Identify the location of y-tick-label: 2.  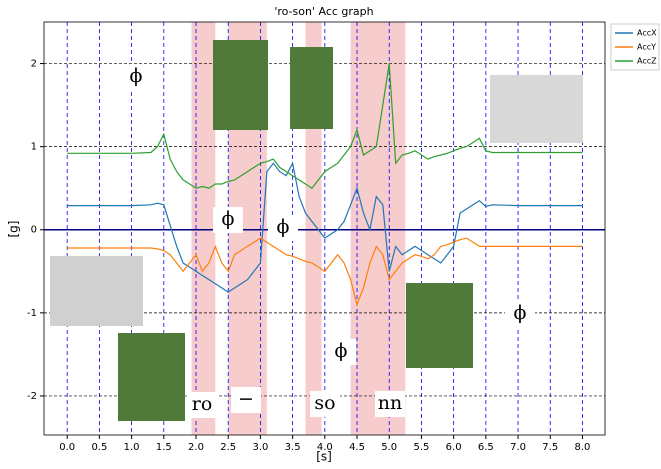
(34, 64).